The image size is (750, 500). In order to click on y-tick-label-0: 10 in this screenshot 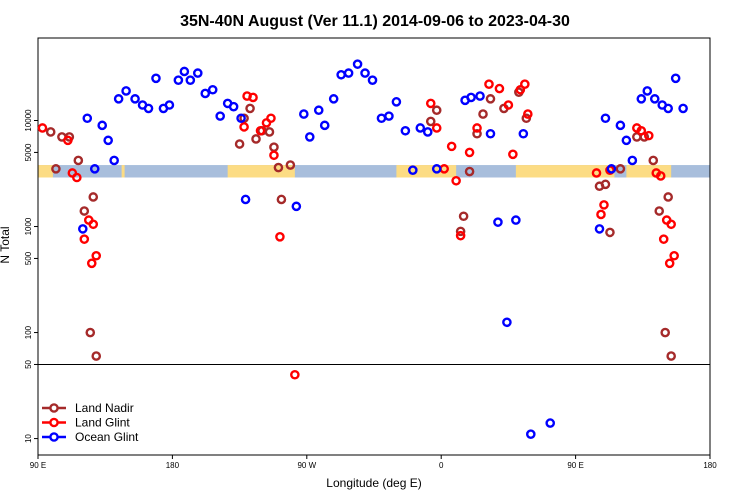, I will do `click(28, 438)`.